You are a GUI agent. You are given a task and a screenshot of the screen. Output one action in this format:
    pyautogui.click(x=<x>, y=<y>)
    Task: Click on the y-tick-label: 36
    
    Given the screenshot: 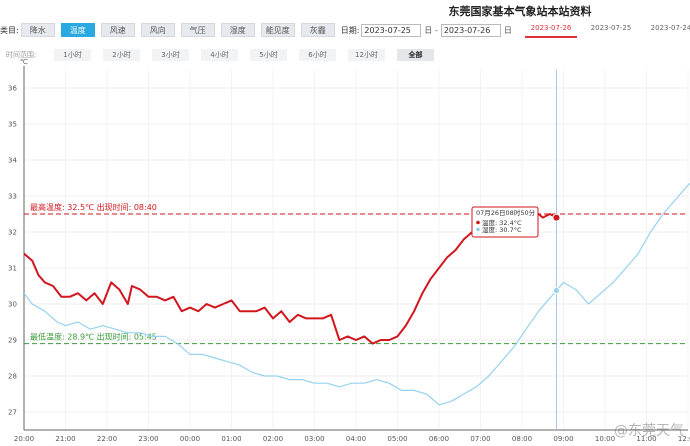 What is the action you would take?
    pyautogui.click(x=12, y=89)
    